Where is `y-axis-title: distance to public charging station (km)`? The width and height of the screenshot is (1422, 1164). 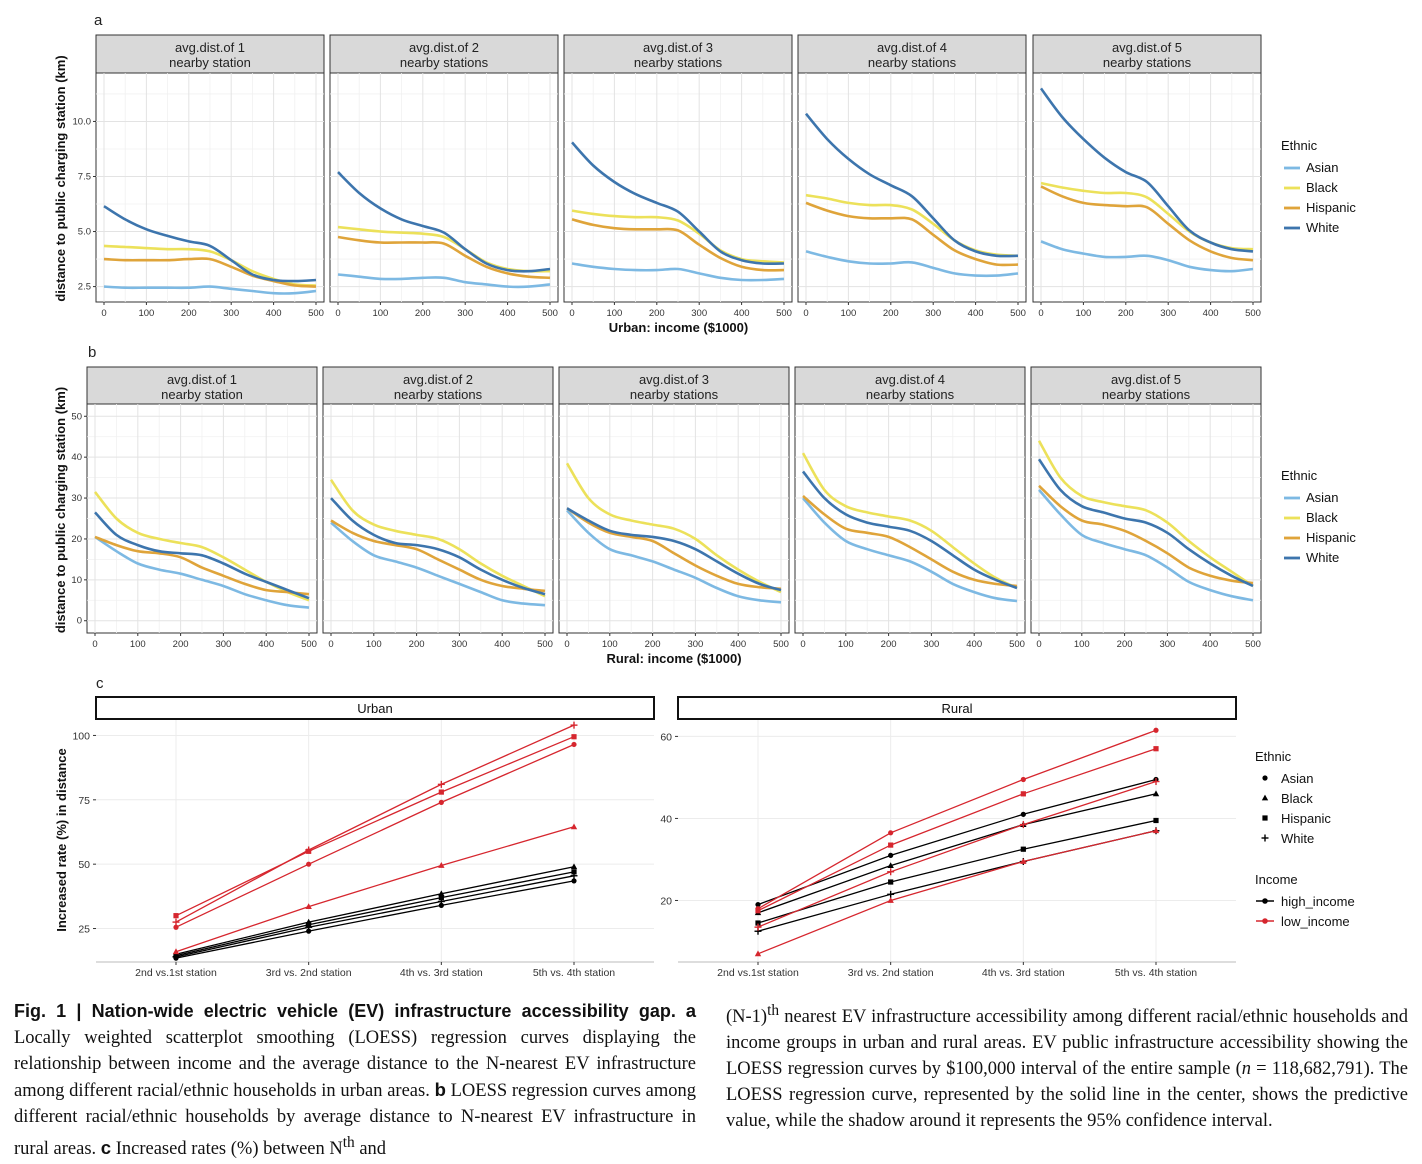
y-axis-title: distance to public charging station (km) is located at coordinates (60, 510).